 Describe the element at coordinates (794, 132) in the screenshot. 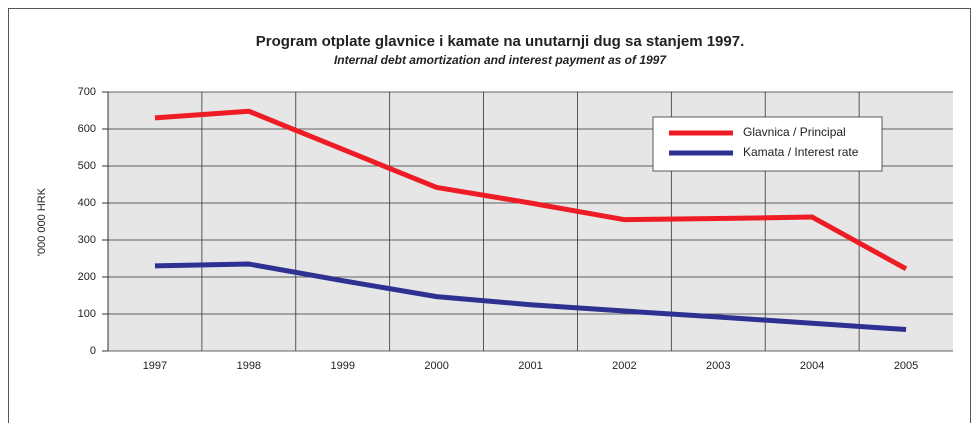

I see `legend-label: Glavnica / Principal` at that location.